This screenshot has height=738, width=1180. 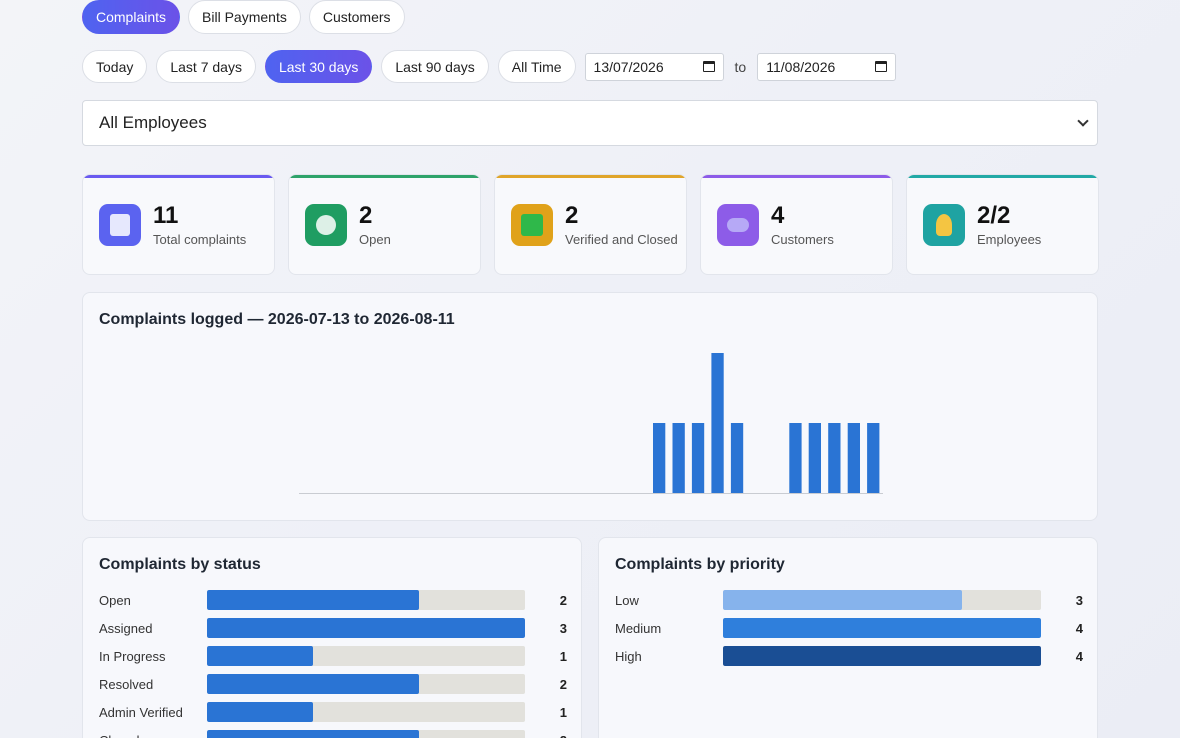 I want to click on date-to-input: 11/08/2026, so click(x=827, y=66).